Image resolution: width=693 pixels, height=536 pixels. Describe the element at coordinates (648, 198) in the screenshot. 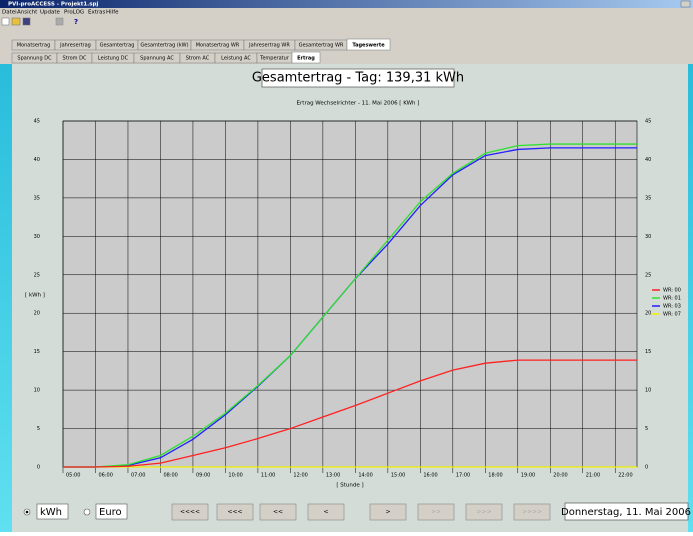

I see `y-tick-label-right: 35` at that location.